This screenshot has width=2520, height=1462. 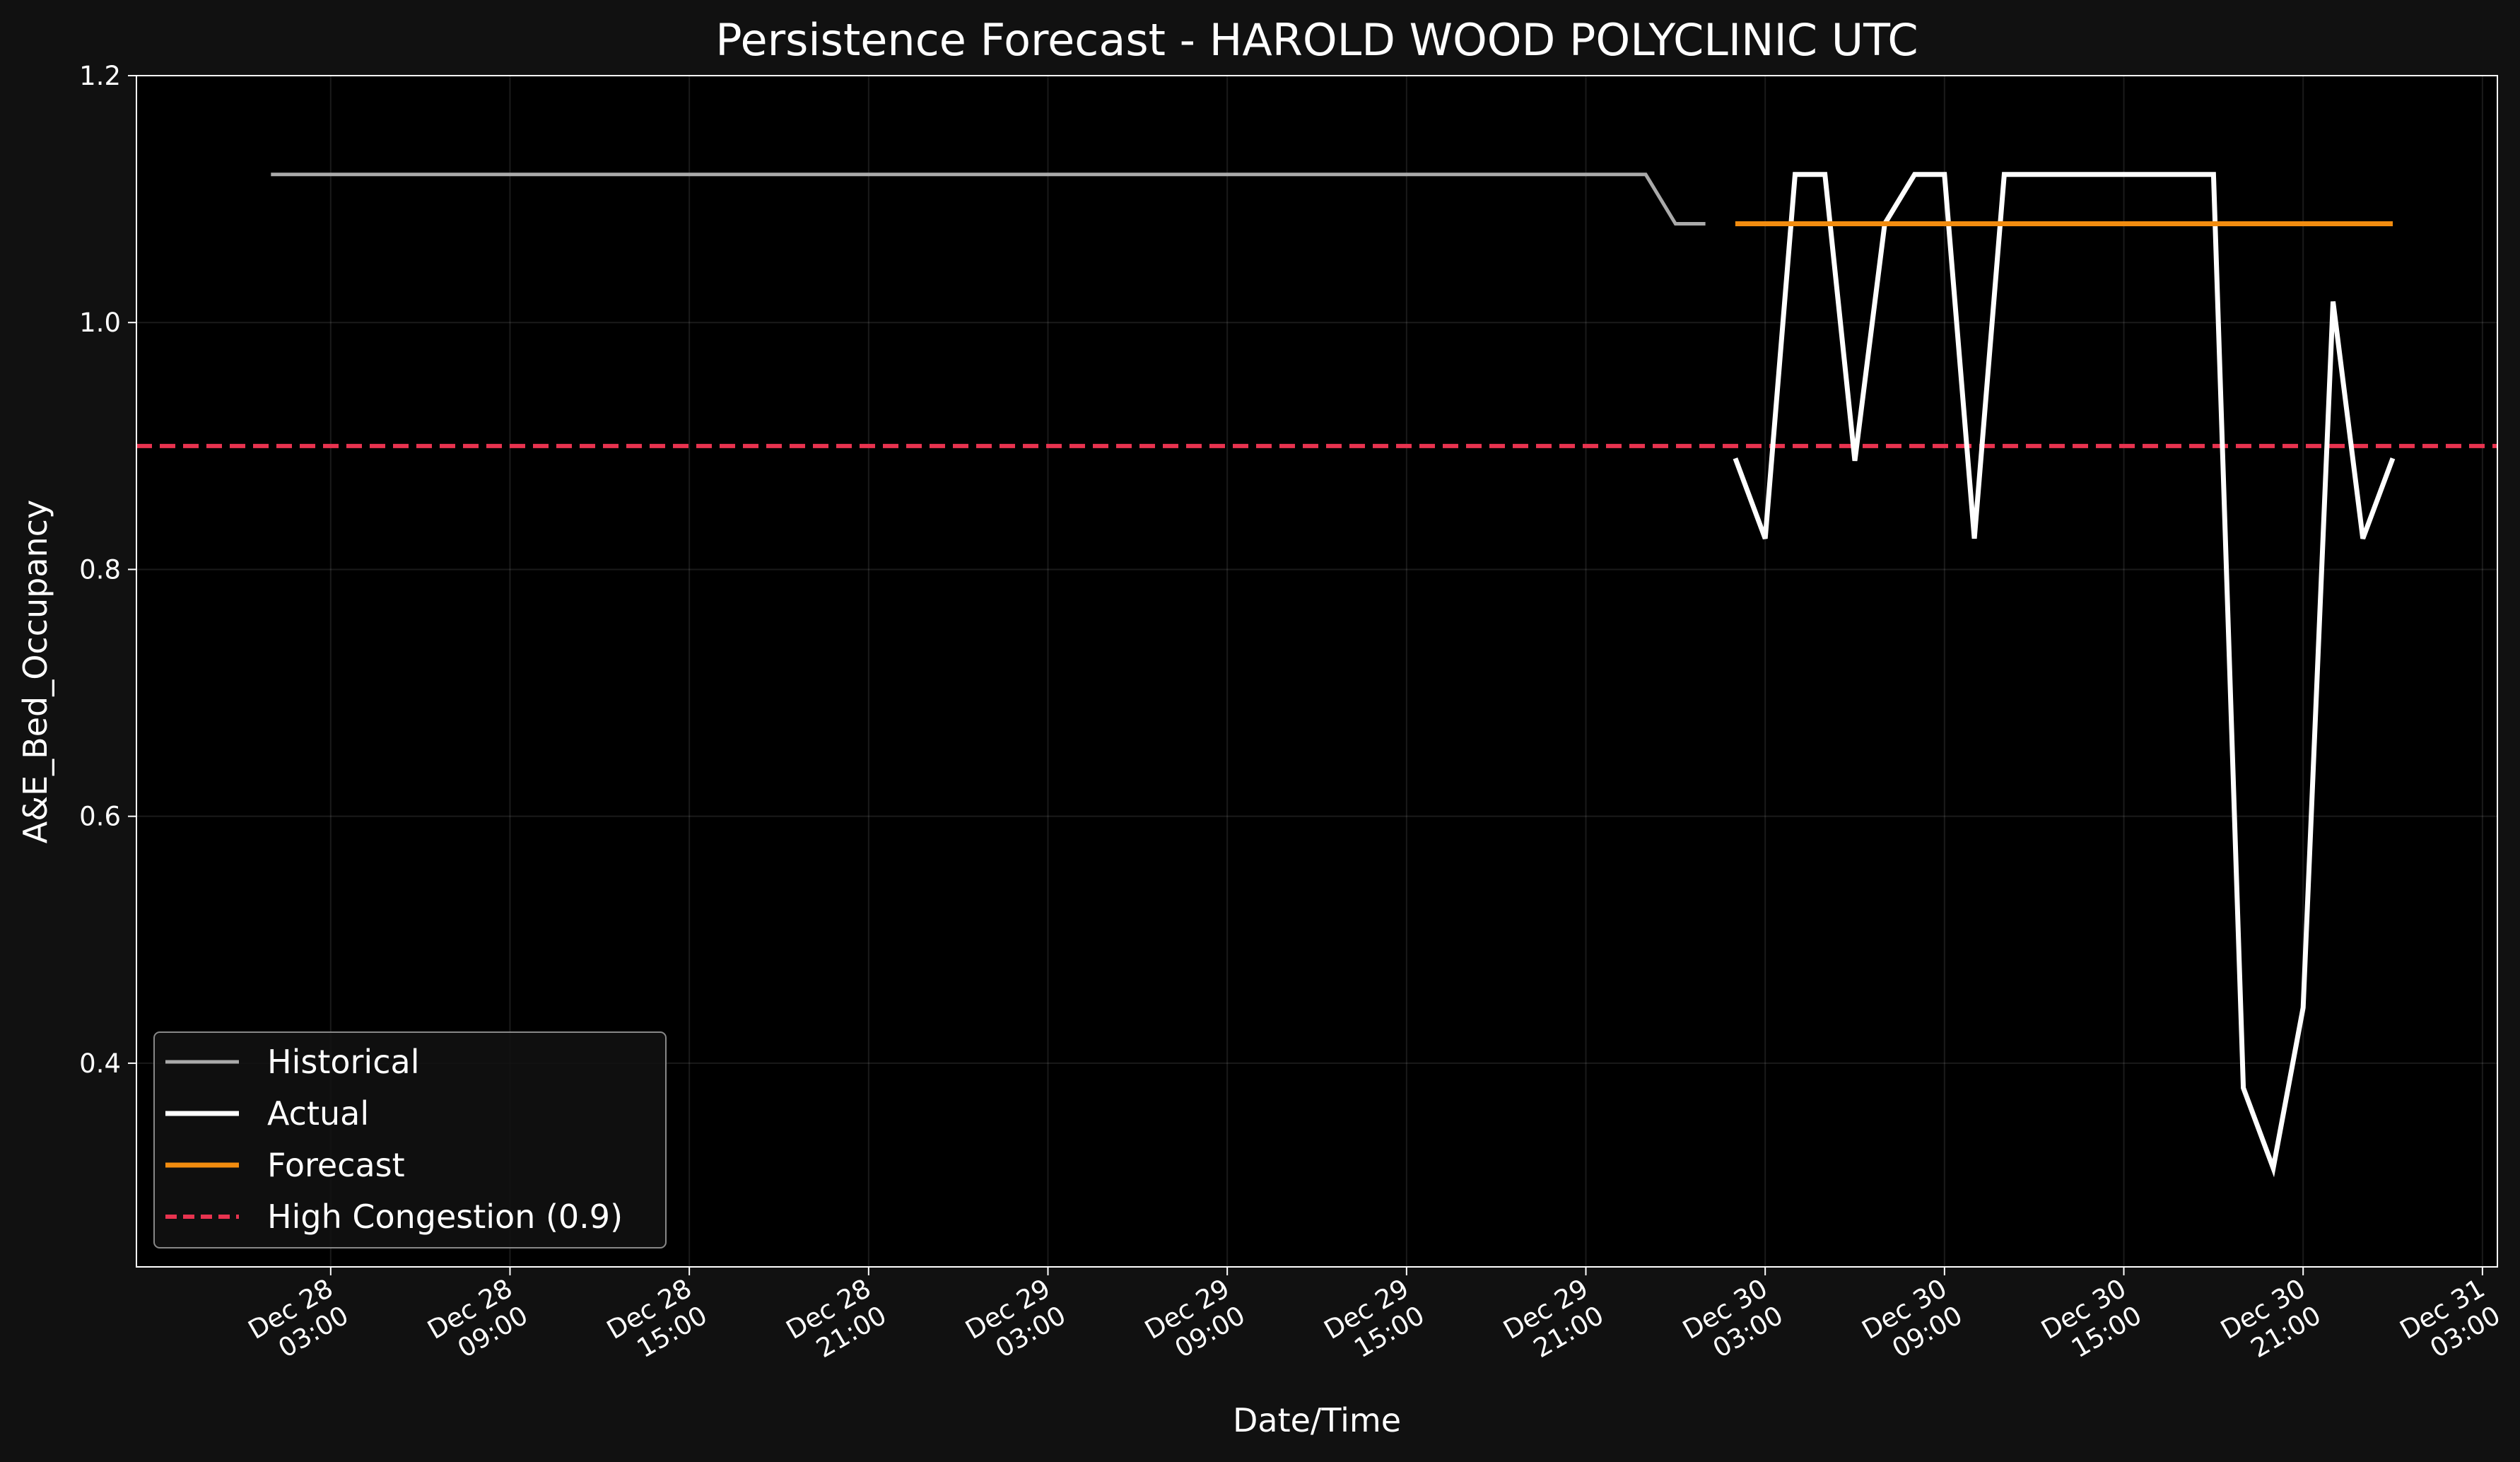 I want to click on y-axis: 0.4 0.6 0.8 1.0 1.2, so click(x=107, y=570).